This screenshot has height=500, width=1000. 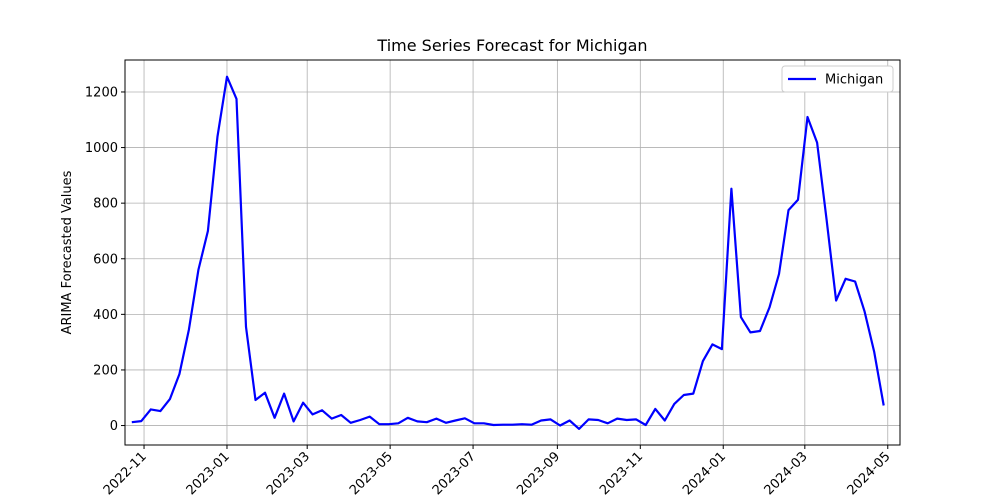 I want to click on y-tick-label: 400, so click(x=105, y=315).